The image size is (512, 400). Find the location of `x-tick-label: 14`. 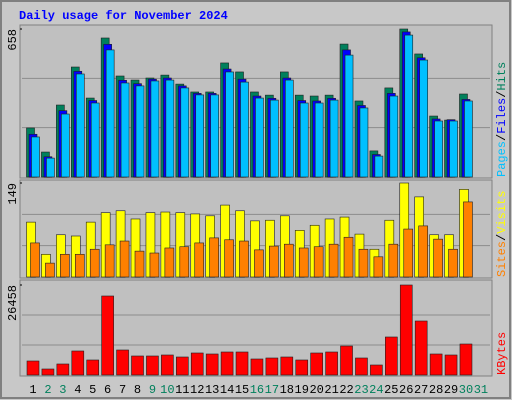

x-tick-label: 14 is located at coordinates (227, 390).